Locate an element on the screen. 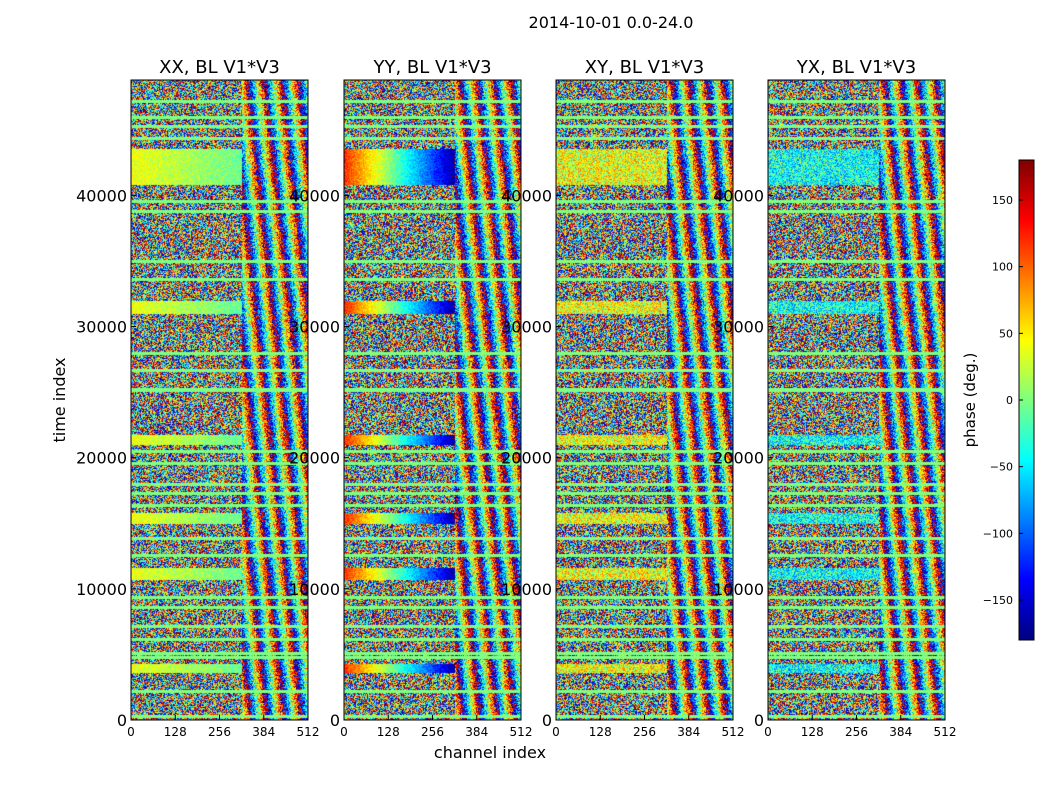 The width and height of the screenshot is (1050, 800). heatmap-yx is located at coordinates (856, 400).